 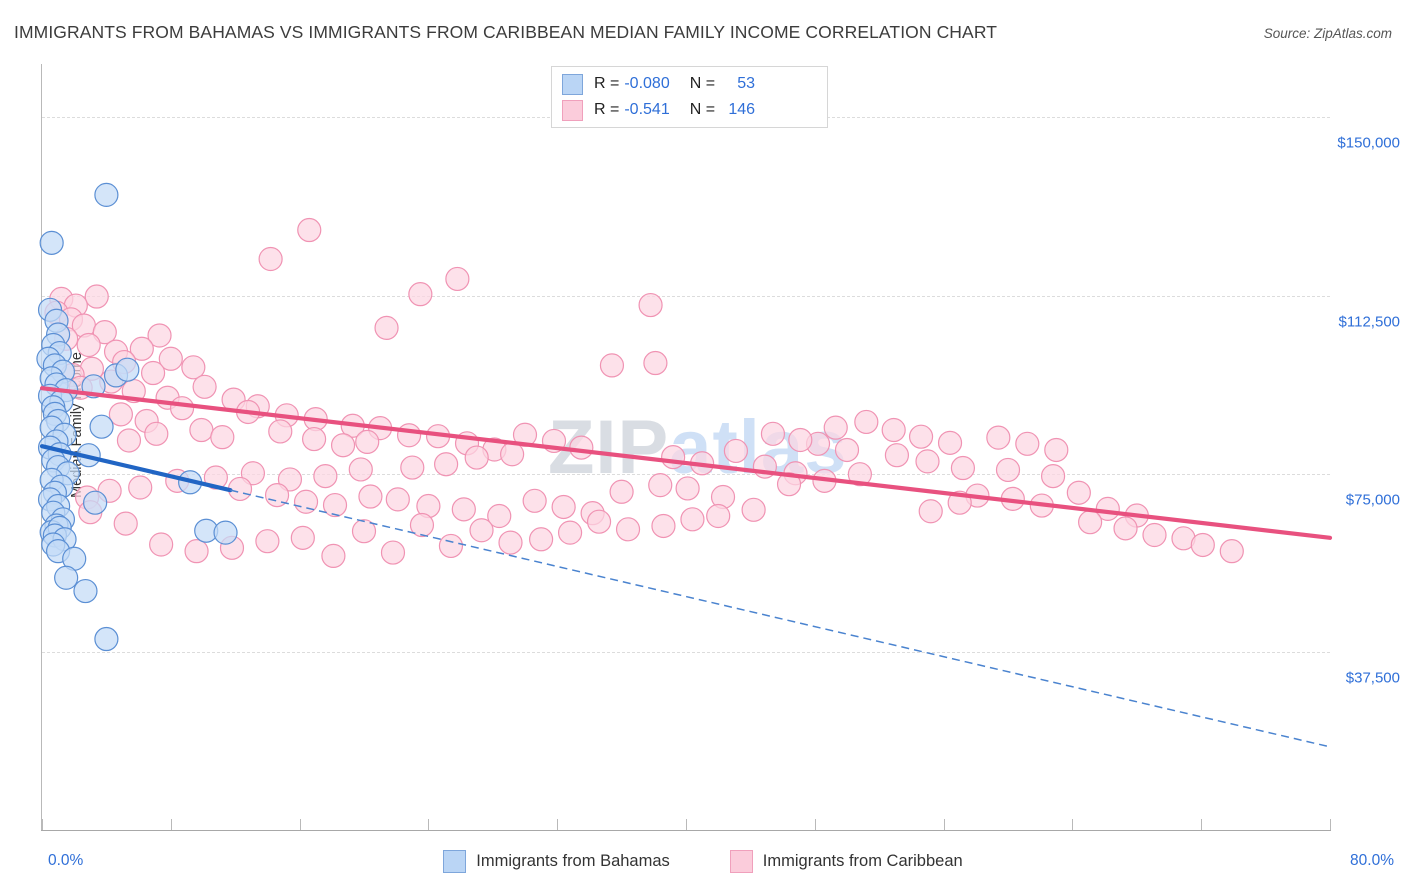 What do you see at coordinates (647, 109) in the screenshot?
I see `stats-r-value-caribbean: -0.541` at bounding box center [647, 109].